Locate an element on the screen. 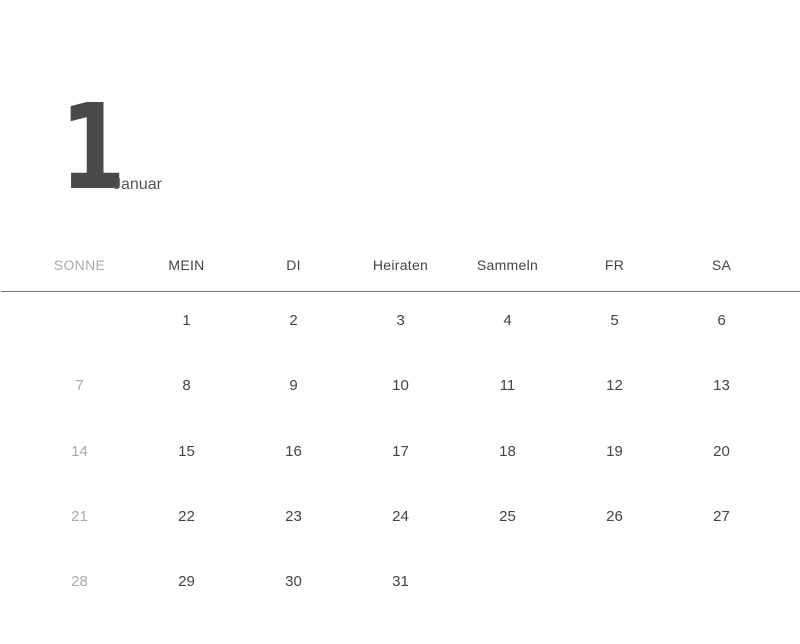  day-cell: 15 is located at coordinates (186, 451).